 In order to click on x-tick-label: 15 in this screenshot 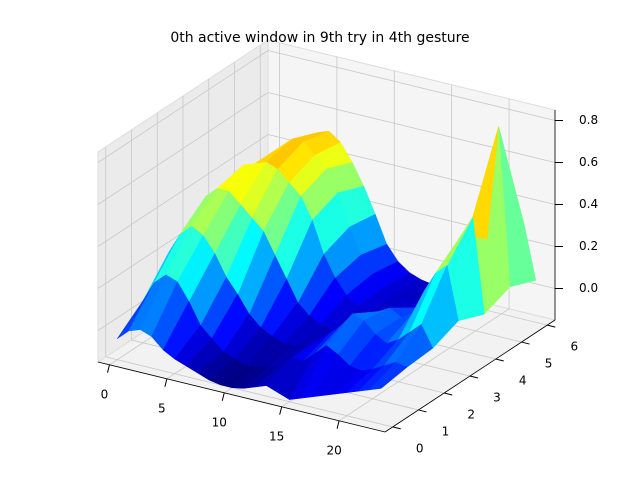, I will do `click(276, 436)`.